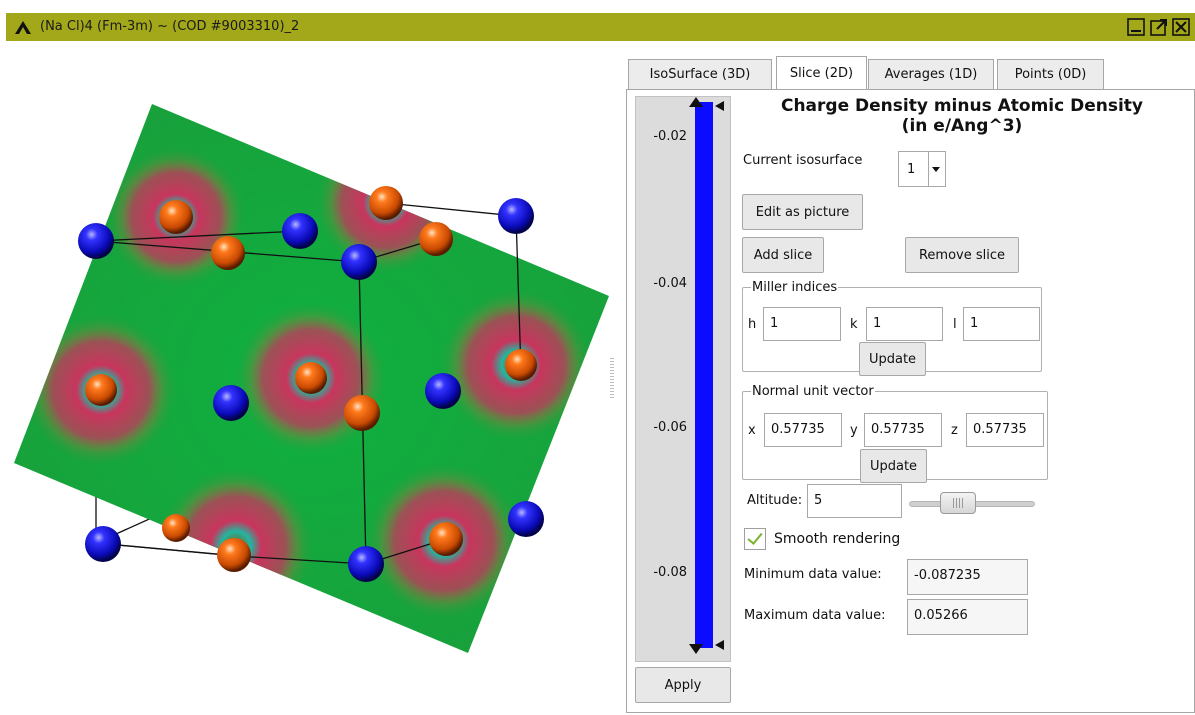 This screenshot has width=1195, height=715. Describe the element at coordinates (837, 539) in the screenshot. I see `smooth-rendering-label: Smooth rendering` at that location.